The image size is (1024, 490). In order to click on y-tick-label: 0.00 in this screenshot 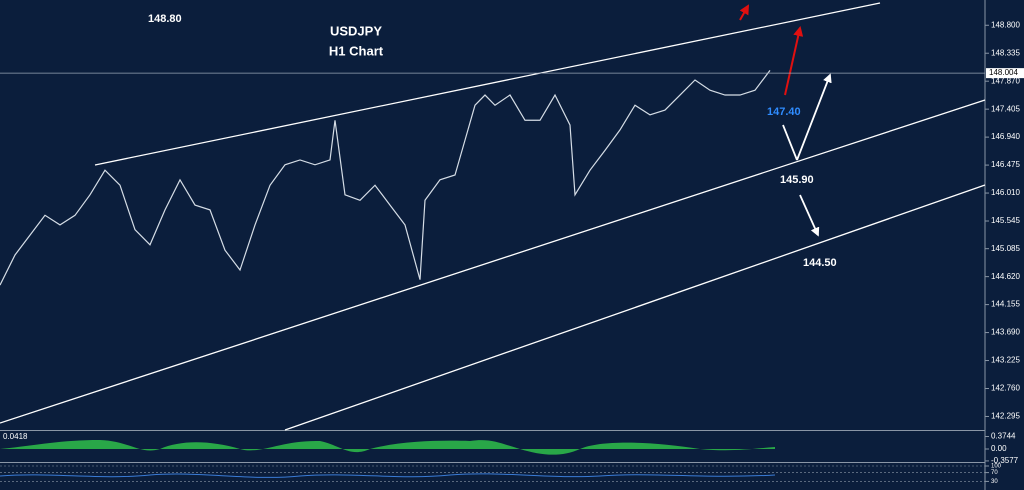, I will do `click(999, 448)`.